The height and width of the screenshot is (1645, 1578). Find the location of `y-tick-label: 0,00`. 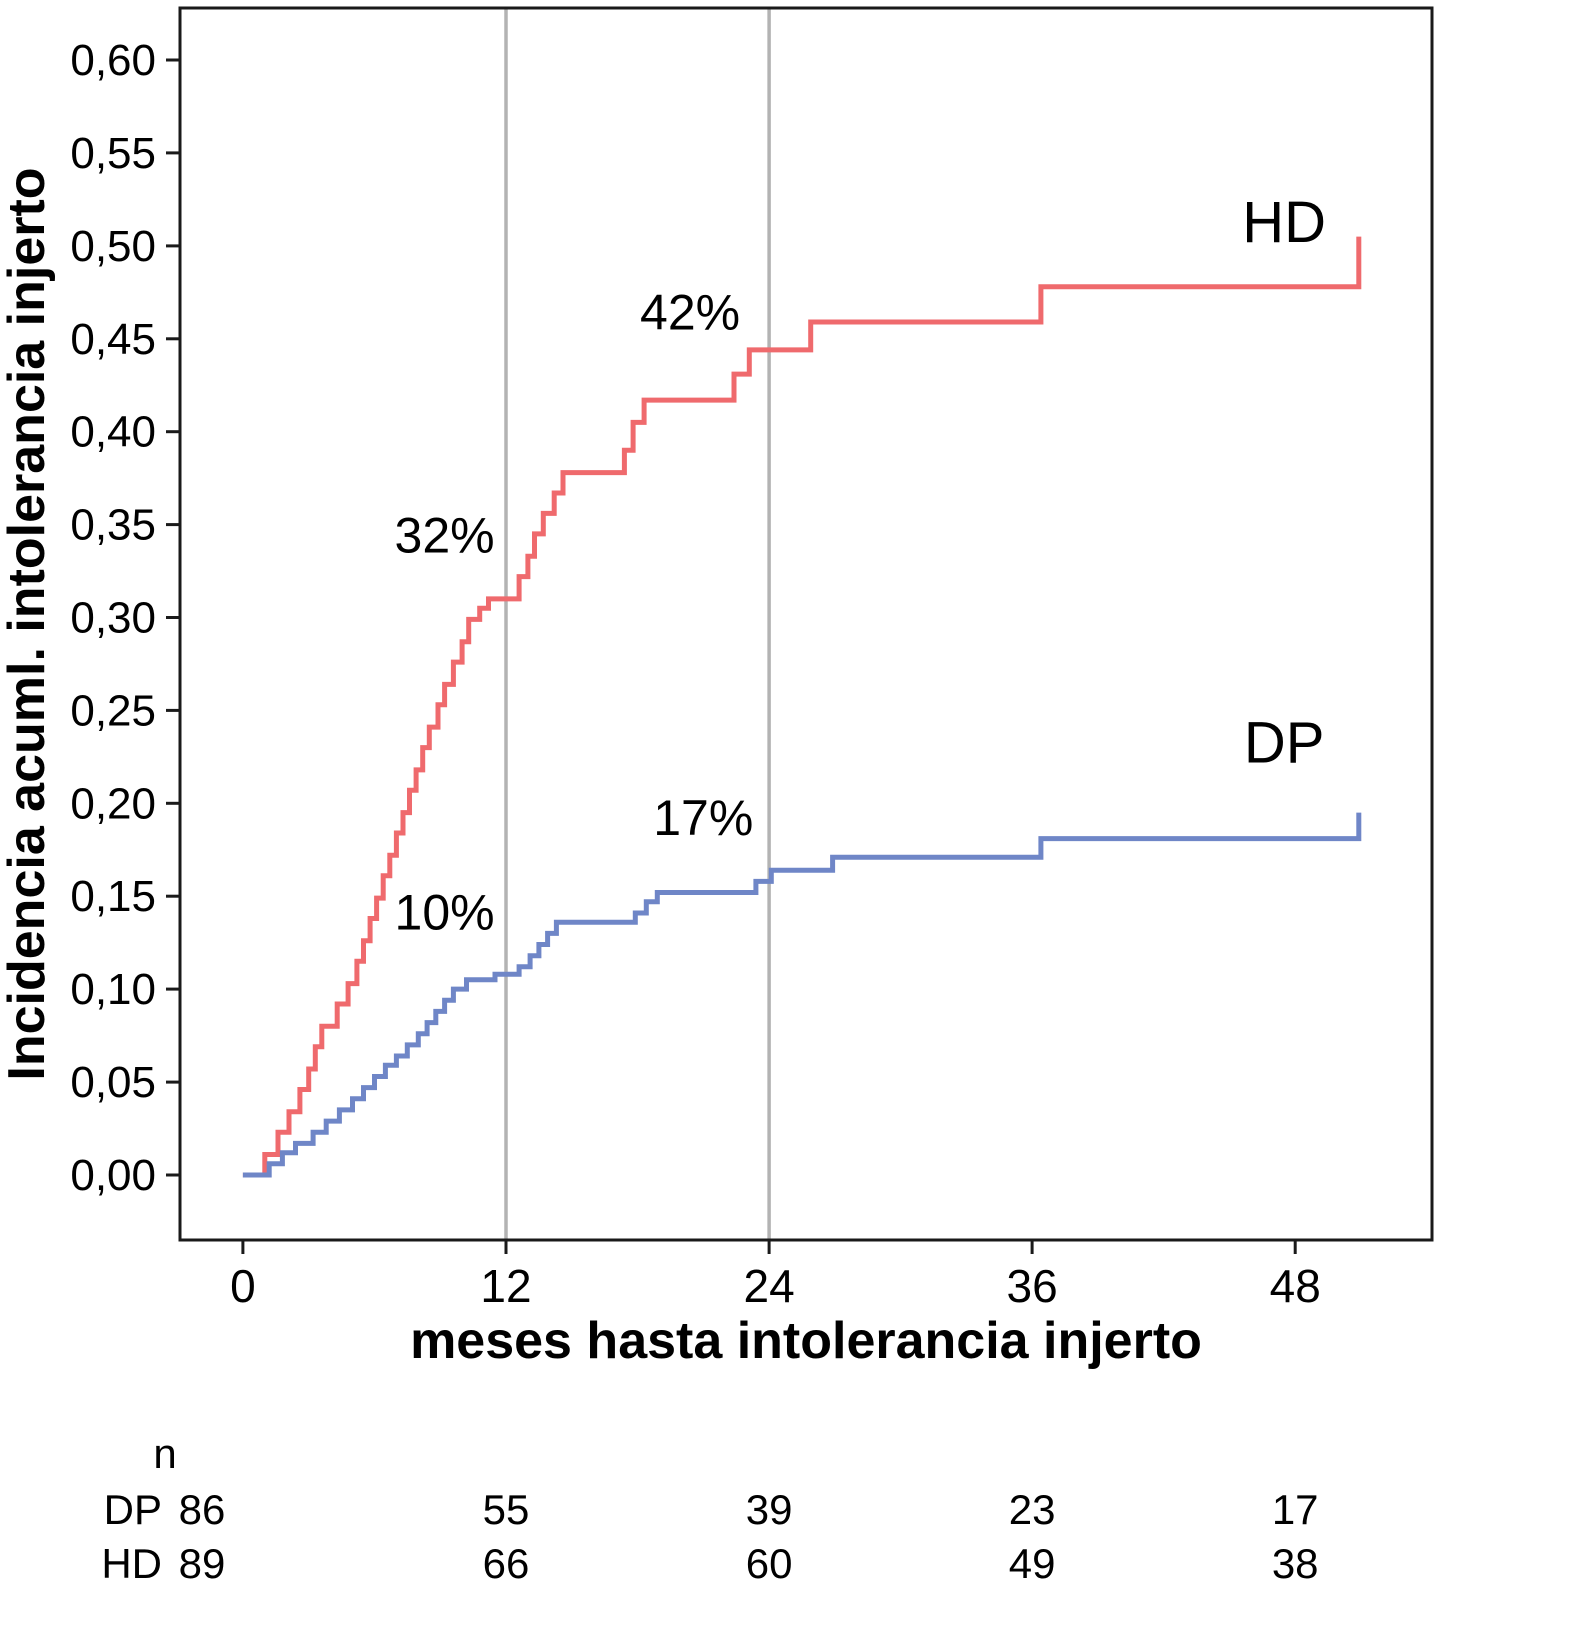

y-tick-label: 0,00 is located at coordinates (113, 1175).